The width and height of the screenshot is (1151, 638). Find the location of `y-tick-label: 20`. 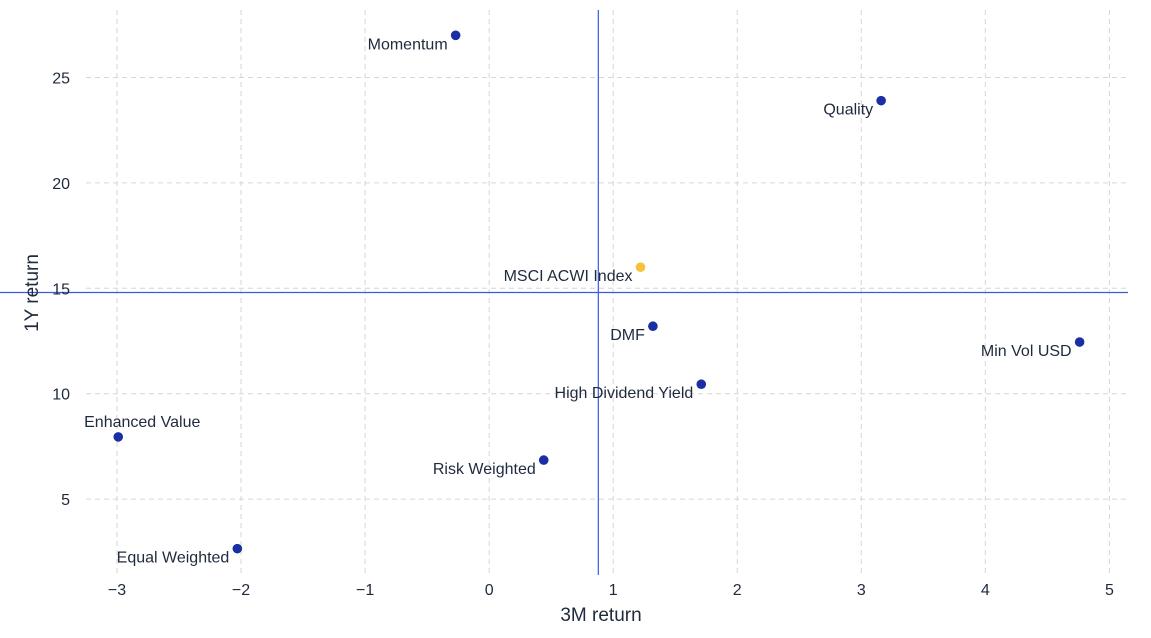

y-tick-label: 20 is located at coordinates (61, 184).